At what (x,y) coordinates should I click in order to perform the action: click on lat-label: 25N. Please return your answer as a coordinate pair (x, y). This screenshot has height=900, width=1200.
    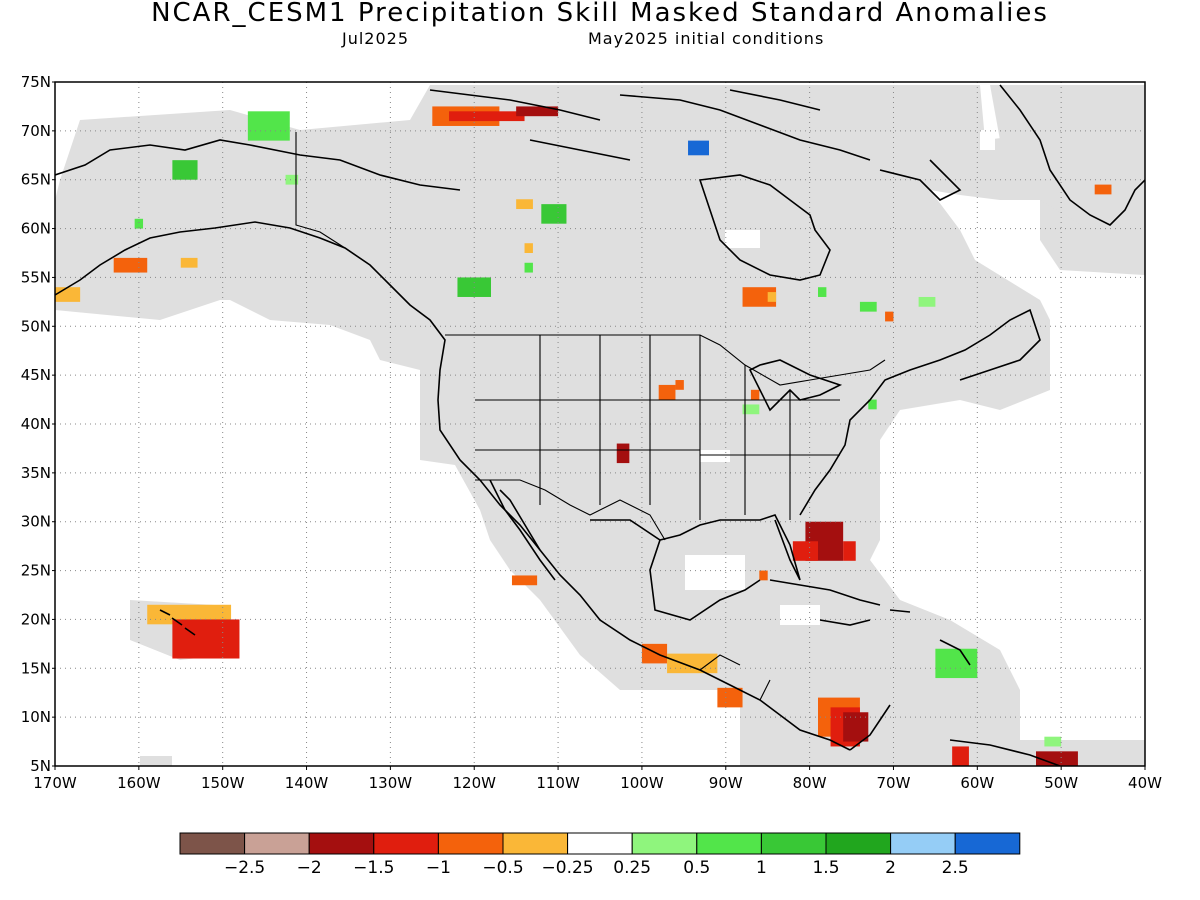
    Looking at the image, I should click on (36, 571).